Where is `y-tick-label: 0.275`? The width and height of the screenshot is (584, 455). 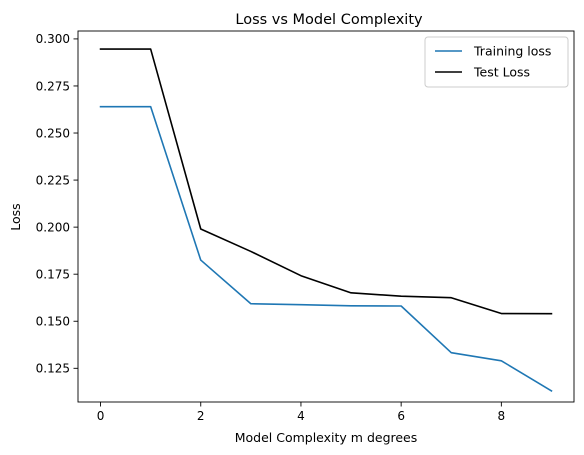
y-tick-label: 0.275 is located at coordinates (53, 86).